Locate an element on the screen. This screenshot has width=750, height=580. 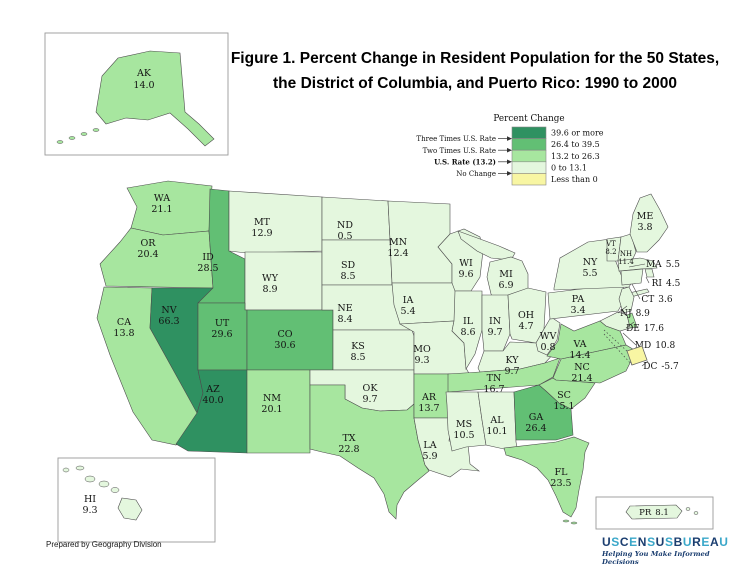
state-in-label: IN 9.7 is located at coordinates (494, 327).